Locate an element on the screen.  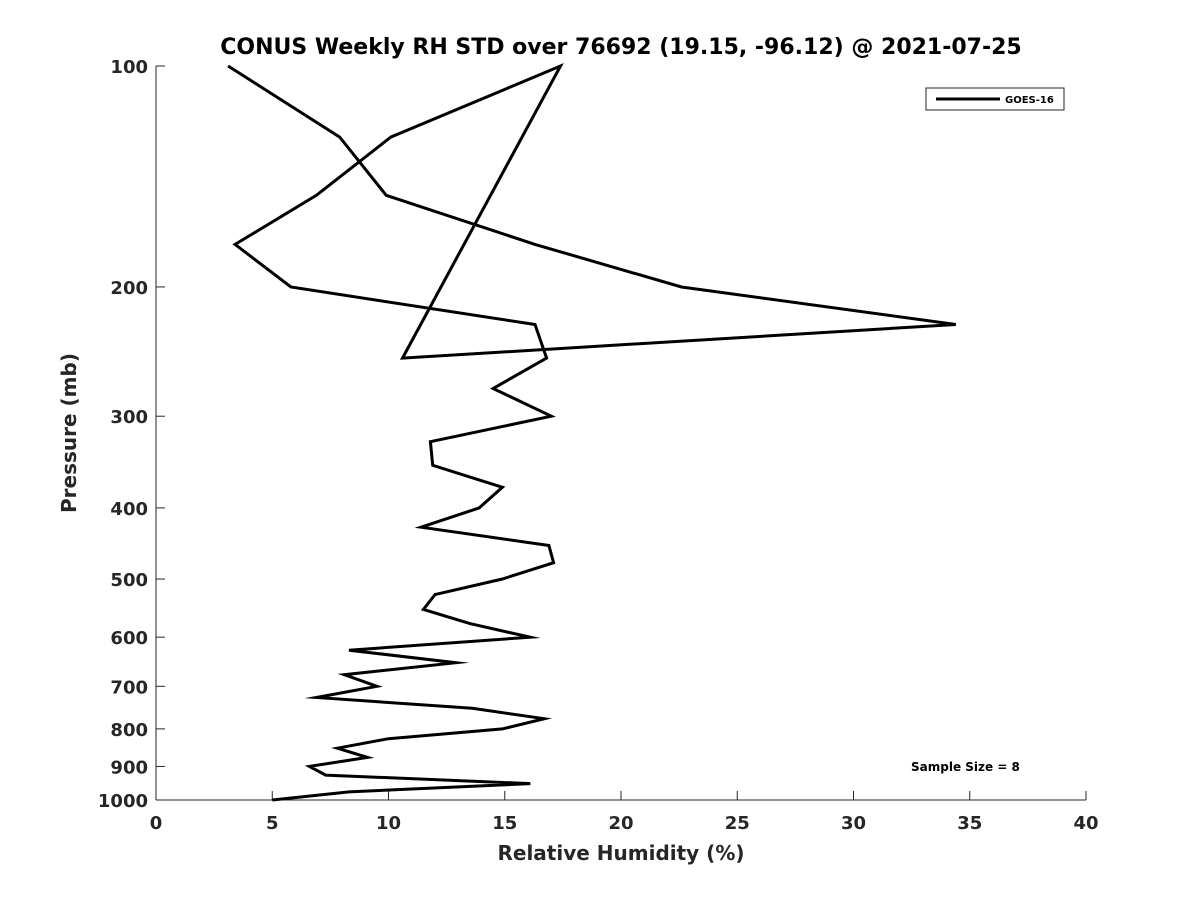
y-tick-label-400: 400 is located at coordinates (129, 509).